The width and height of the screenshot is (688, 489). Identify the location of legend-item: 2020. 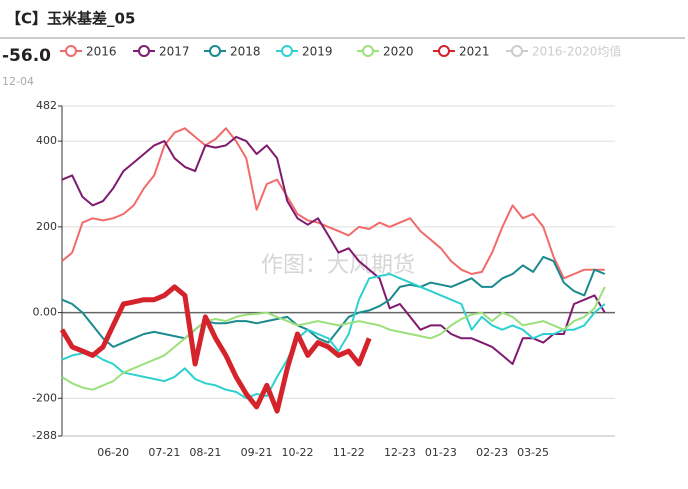
(398, 52).